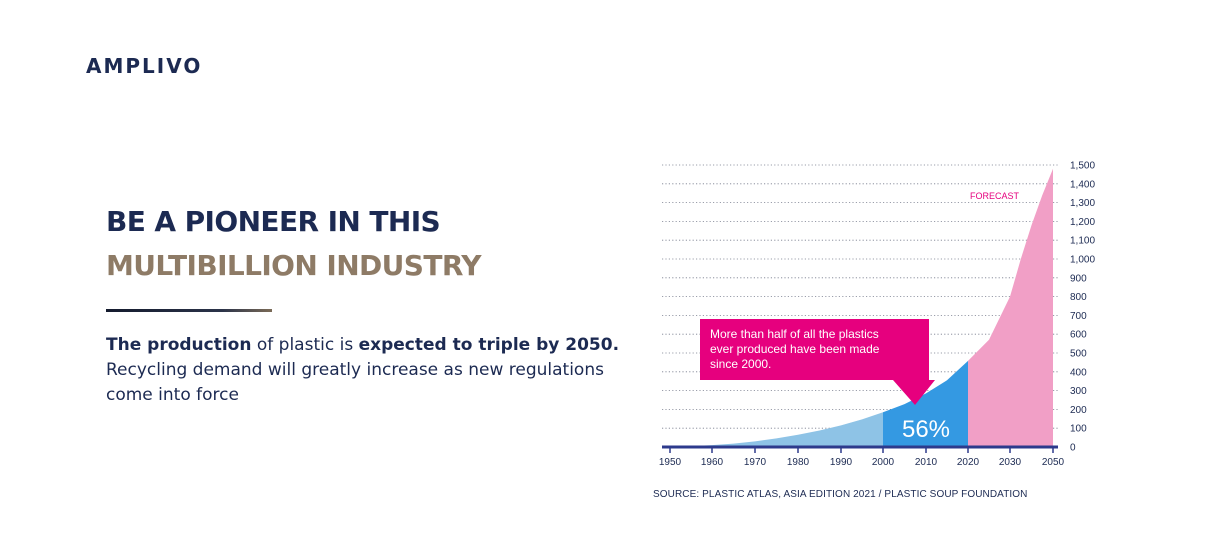 The width and height of the screenshot is (1207, 548). Describe the element at coordinates (1078, 354) in the screenshot. I see `y-tick-label: 500` at that location.